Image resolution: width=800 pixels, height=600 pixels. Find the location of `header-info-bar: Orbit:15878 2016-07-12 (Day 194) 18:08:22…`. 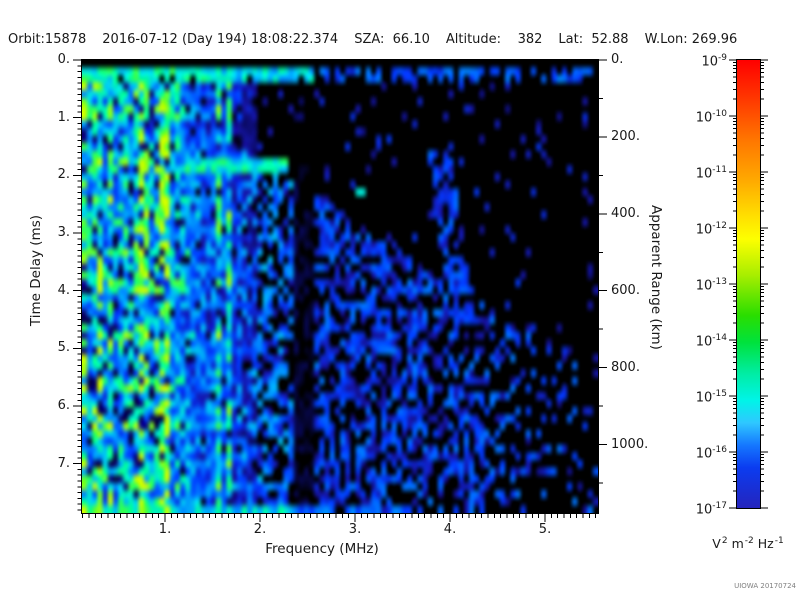

header-info-bar: Orbit:15878 2016-07-12 (Day 194) 18:08:22… is located at coordinates (372, 39).